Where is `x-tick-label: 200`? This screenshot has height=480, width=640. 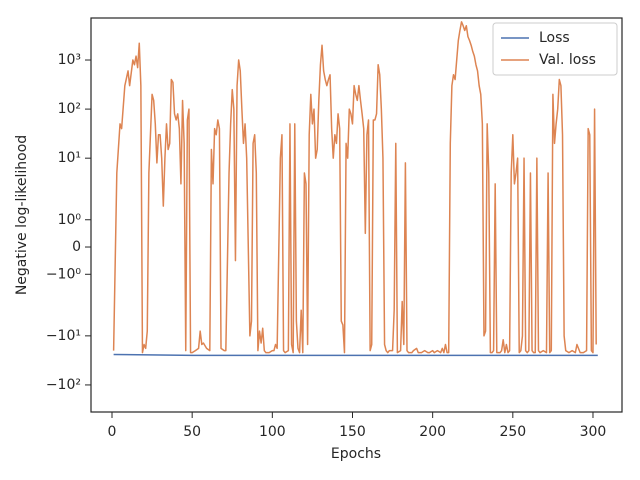
x-tick-label: 200 is located at coordinates (432, 432).